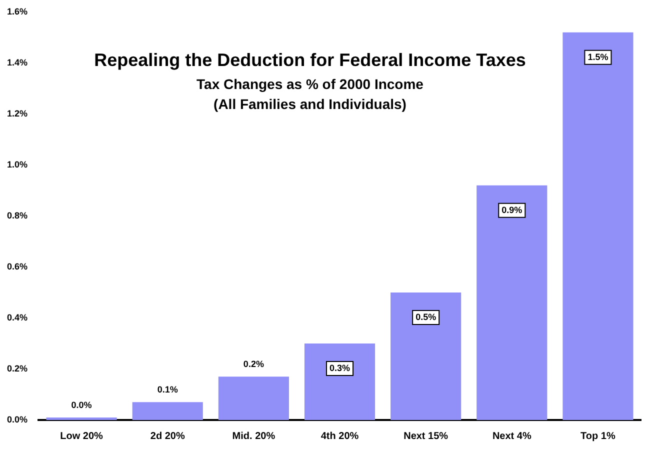 The width and height of the screenshot is (649, 456). What do you see at coordinates (17, 164) in the screenshot?
I see `y-tick-label: 1.0%` at bounding box center [17, 164].